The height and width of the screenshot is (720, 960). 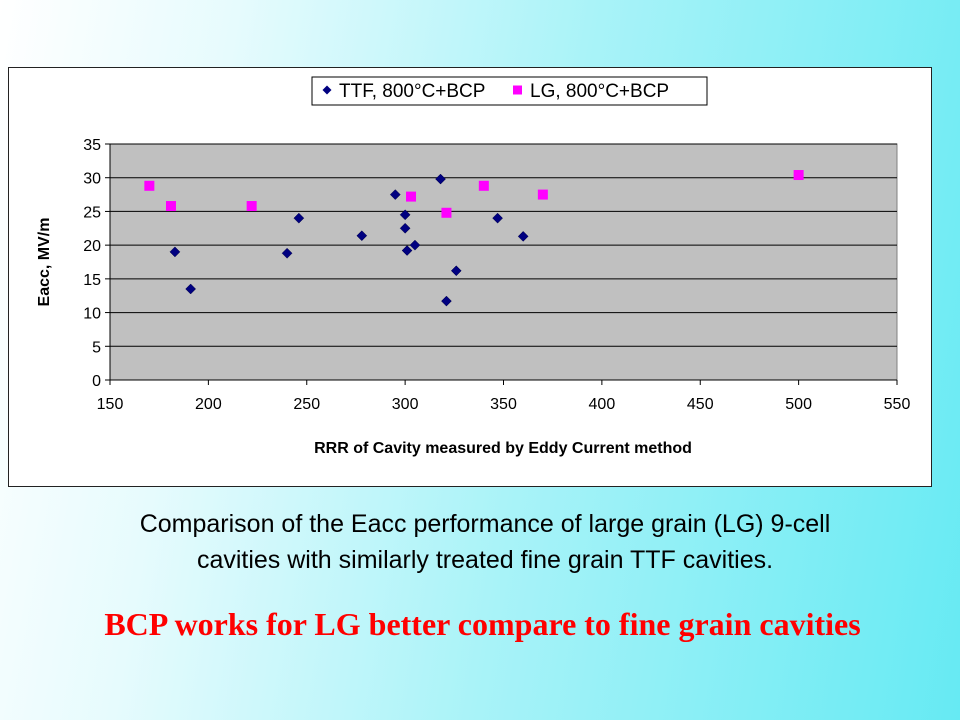 I want to click on x-tick-label: 500, so click(x=798, y=404).